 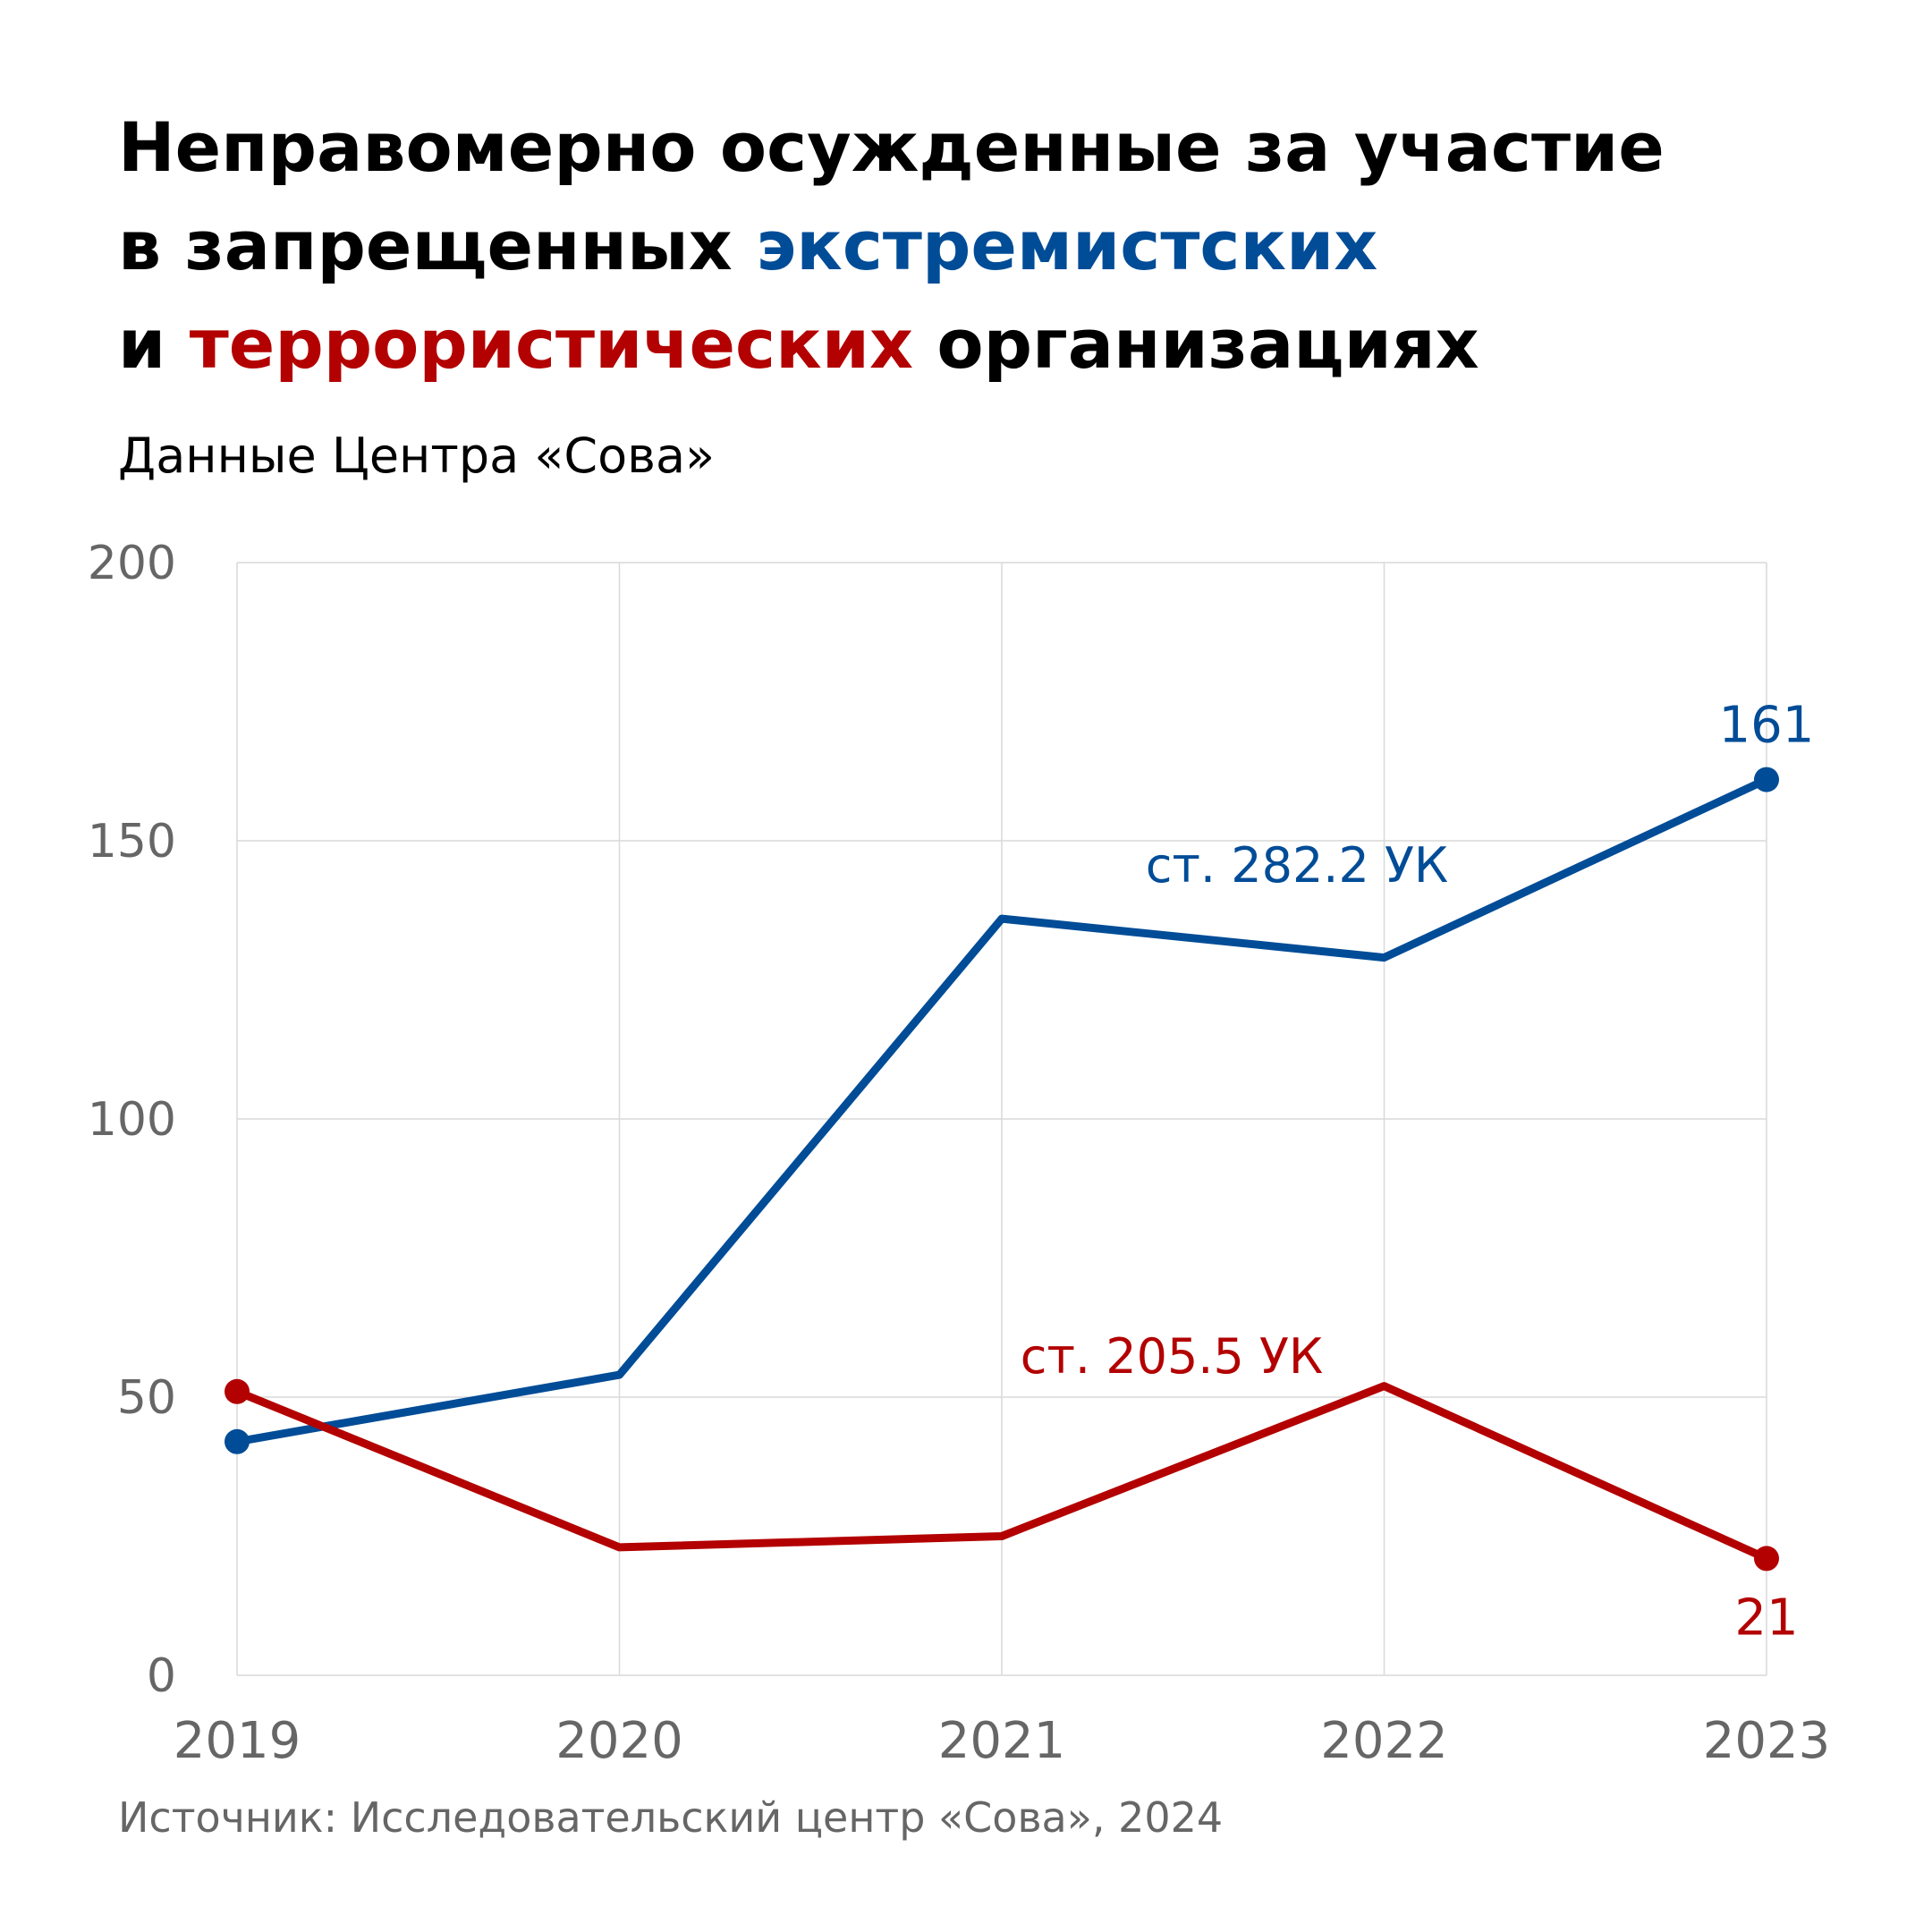 I want to click on data-label: 21, so click(x=1766, y=1618).